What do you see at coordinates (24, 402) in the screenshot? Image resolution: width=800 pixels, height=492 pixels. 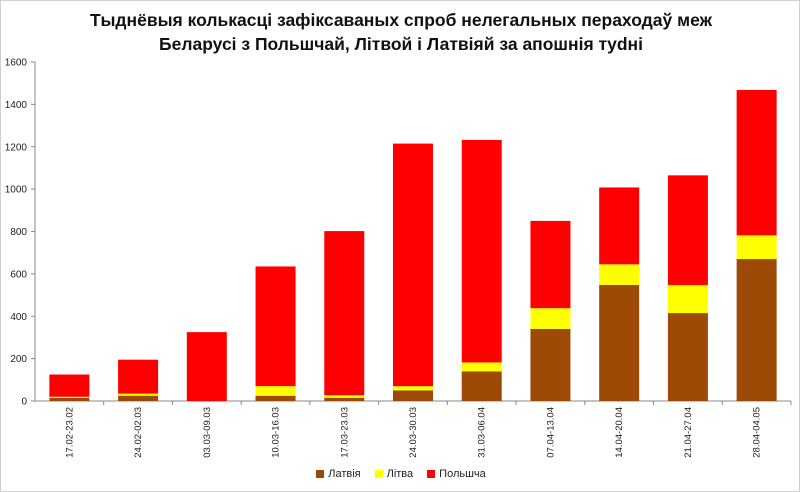 I see `y-tick-label: 0` at bounding box center [24, 402].